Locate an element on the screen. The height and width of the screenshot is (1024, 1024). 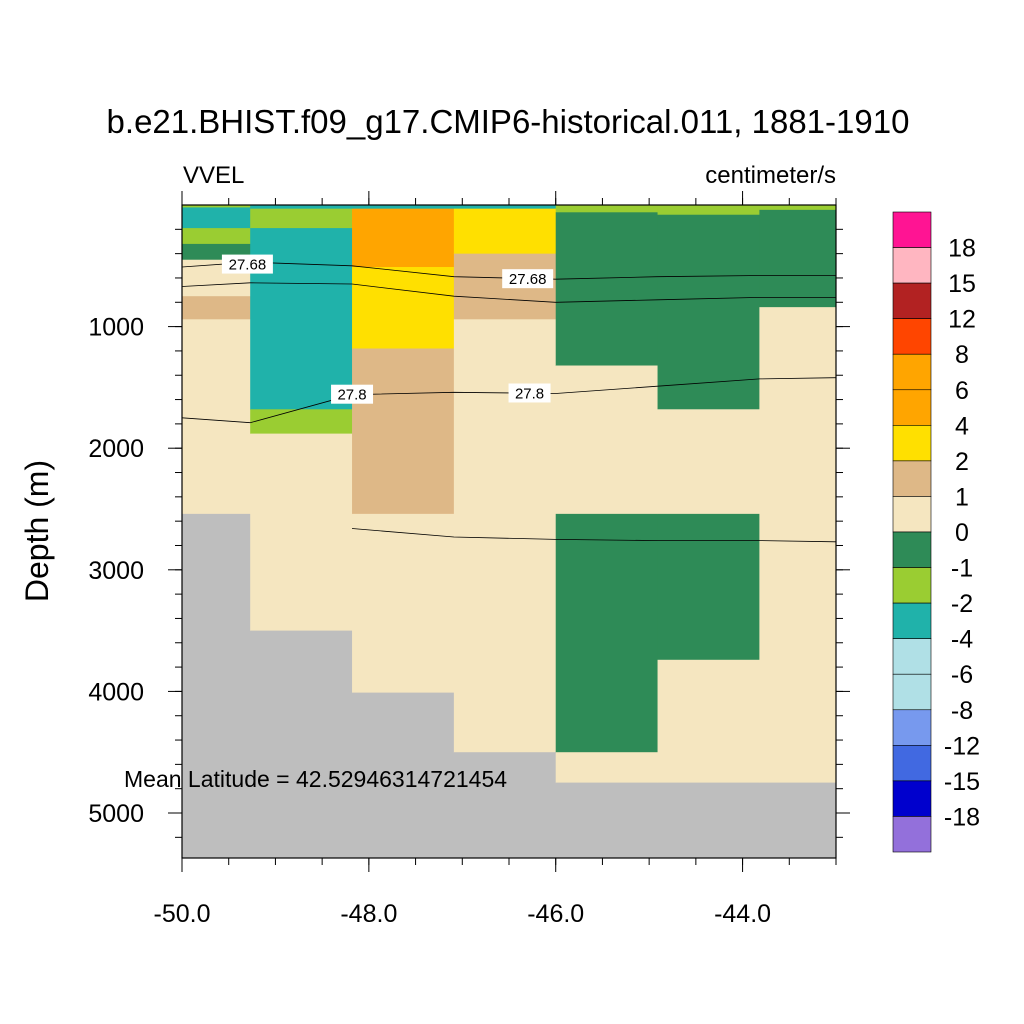
y-axis-label: Depth (m) is located at coordinates (37, 531).